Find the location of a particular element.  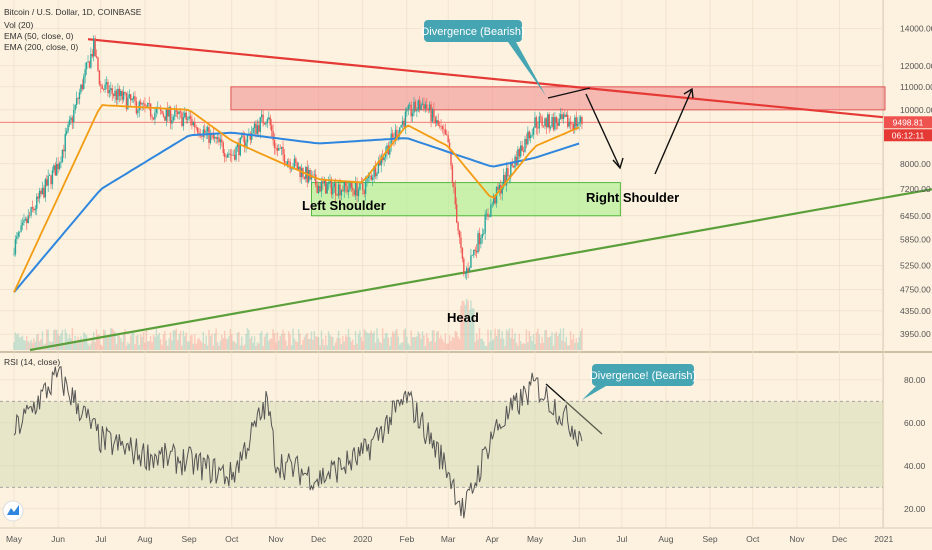

projection-arrow-down is located at coordinates (603, 131).